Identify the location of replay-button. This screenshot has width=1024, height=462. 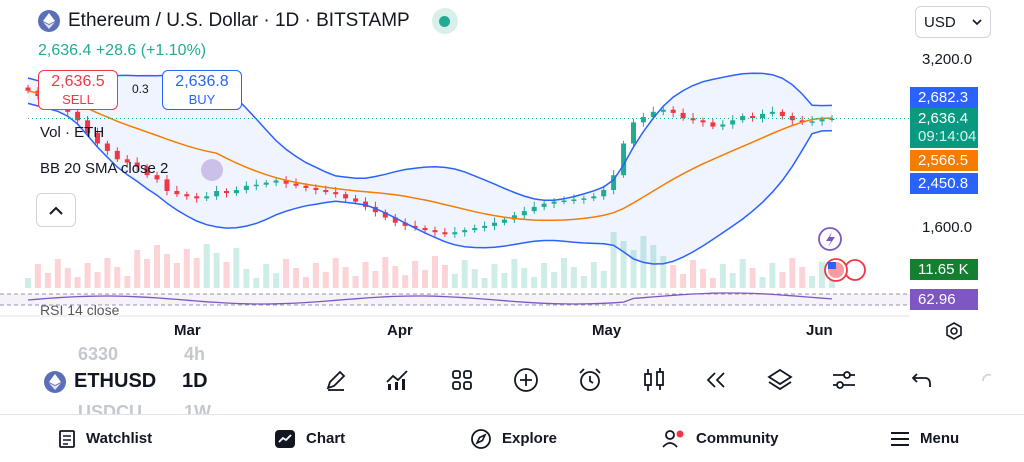
(716, 380).